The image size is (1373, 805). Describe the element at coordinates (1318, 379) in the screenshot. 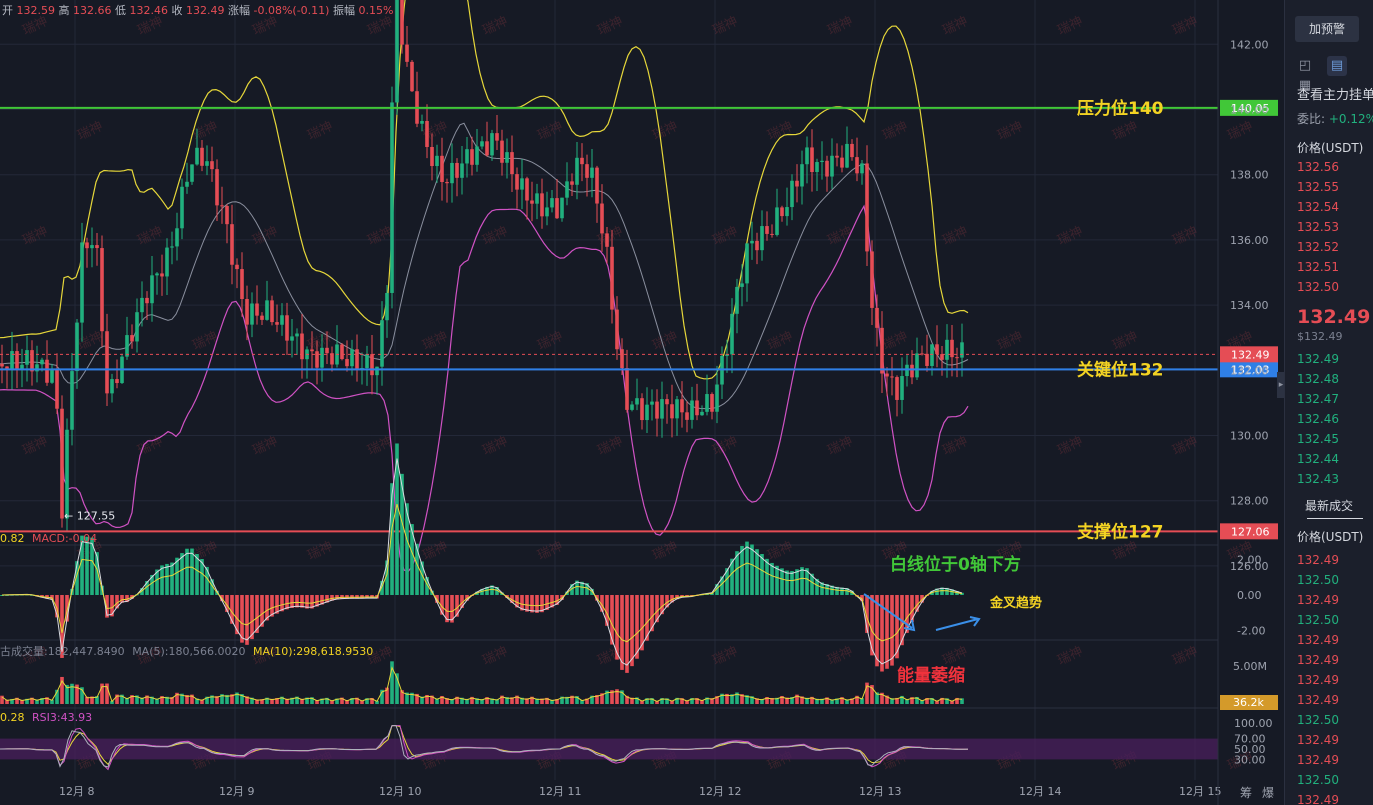

I see `bid-price: 132.48` at that location.